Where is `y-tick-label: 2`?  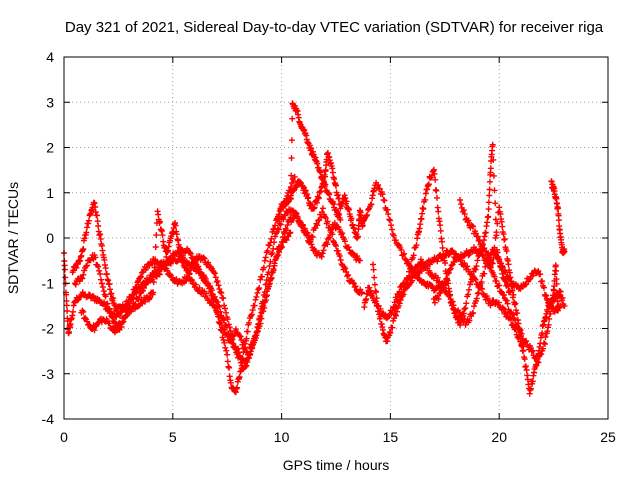 y-tick-label: 2 is located at coordinates (50, 148).